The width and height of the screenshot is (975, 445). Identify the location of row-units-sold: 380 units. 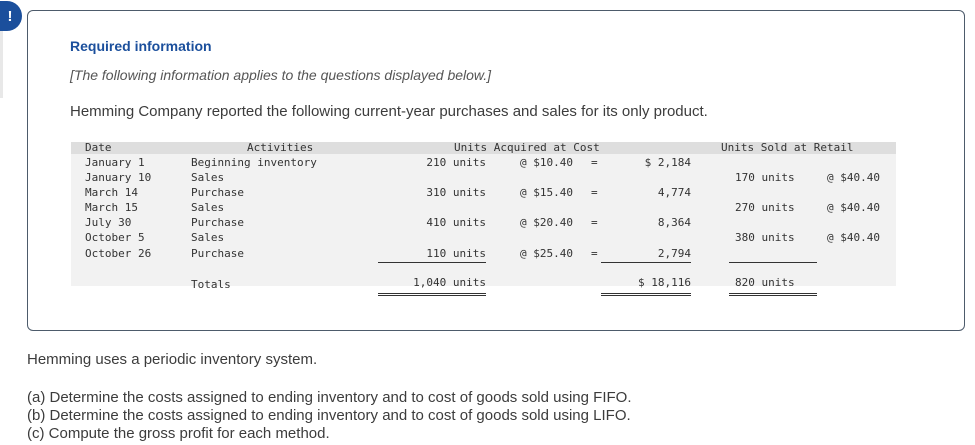
(765, 237).